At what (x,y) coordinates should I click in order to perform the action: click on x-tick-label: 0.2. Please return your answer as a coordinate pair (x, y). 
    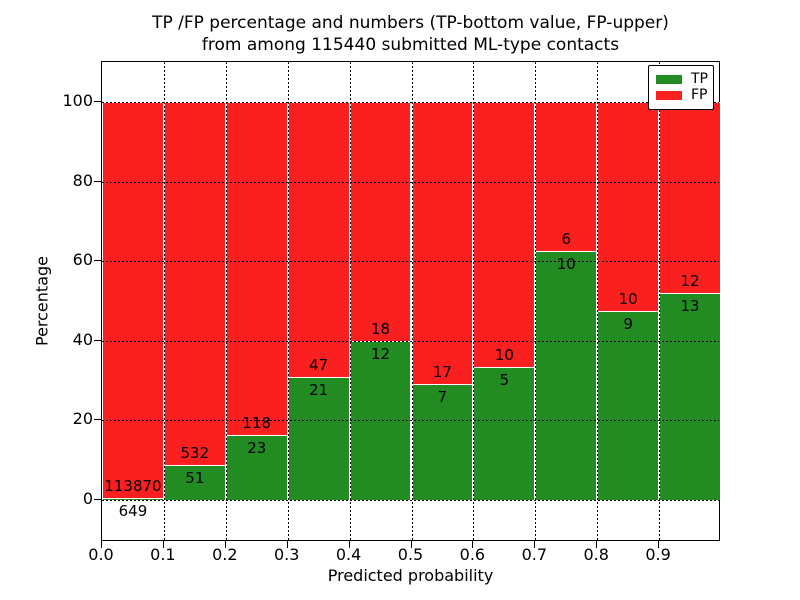
    Looking at the image, I should click on (225, 554).